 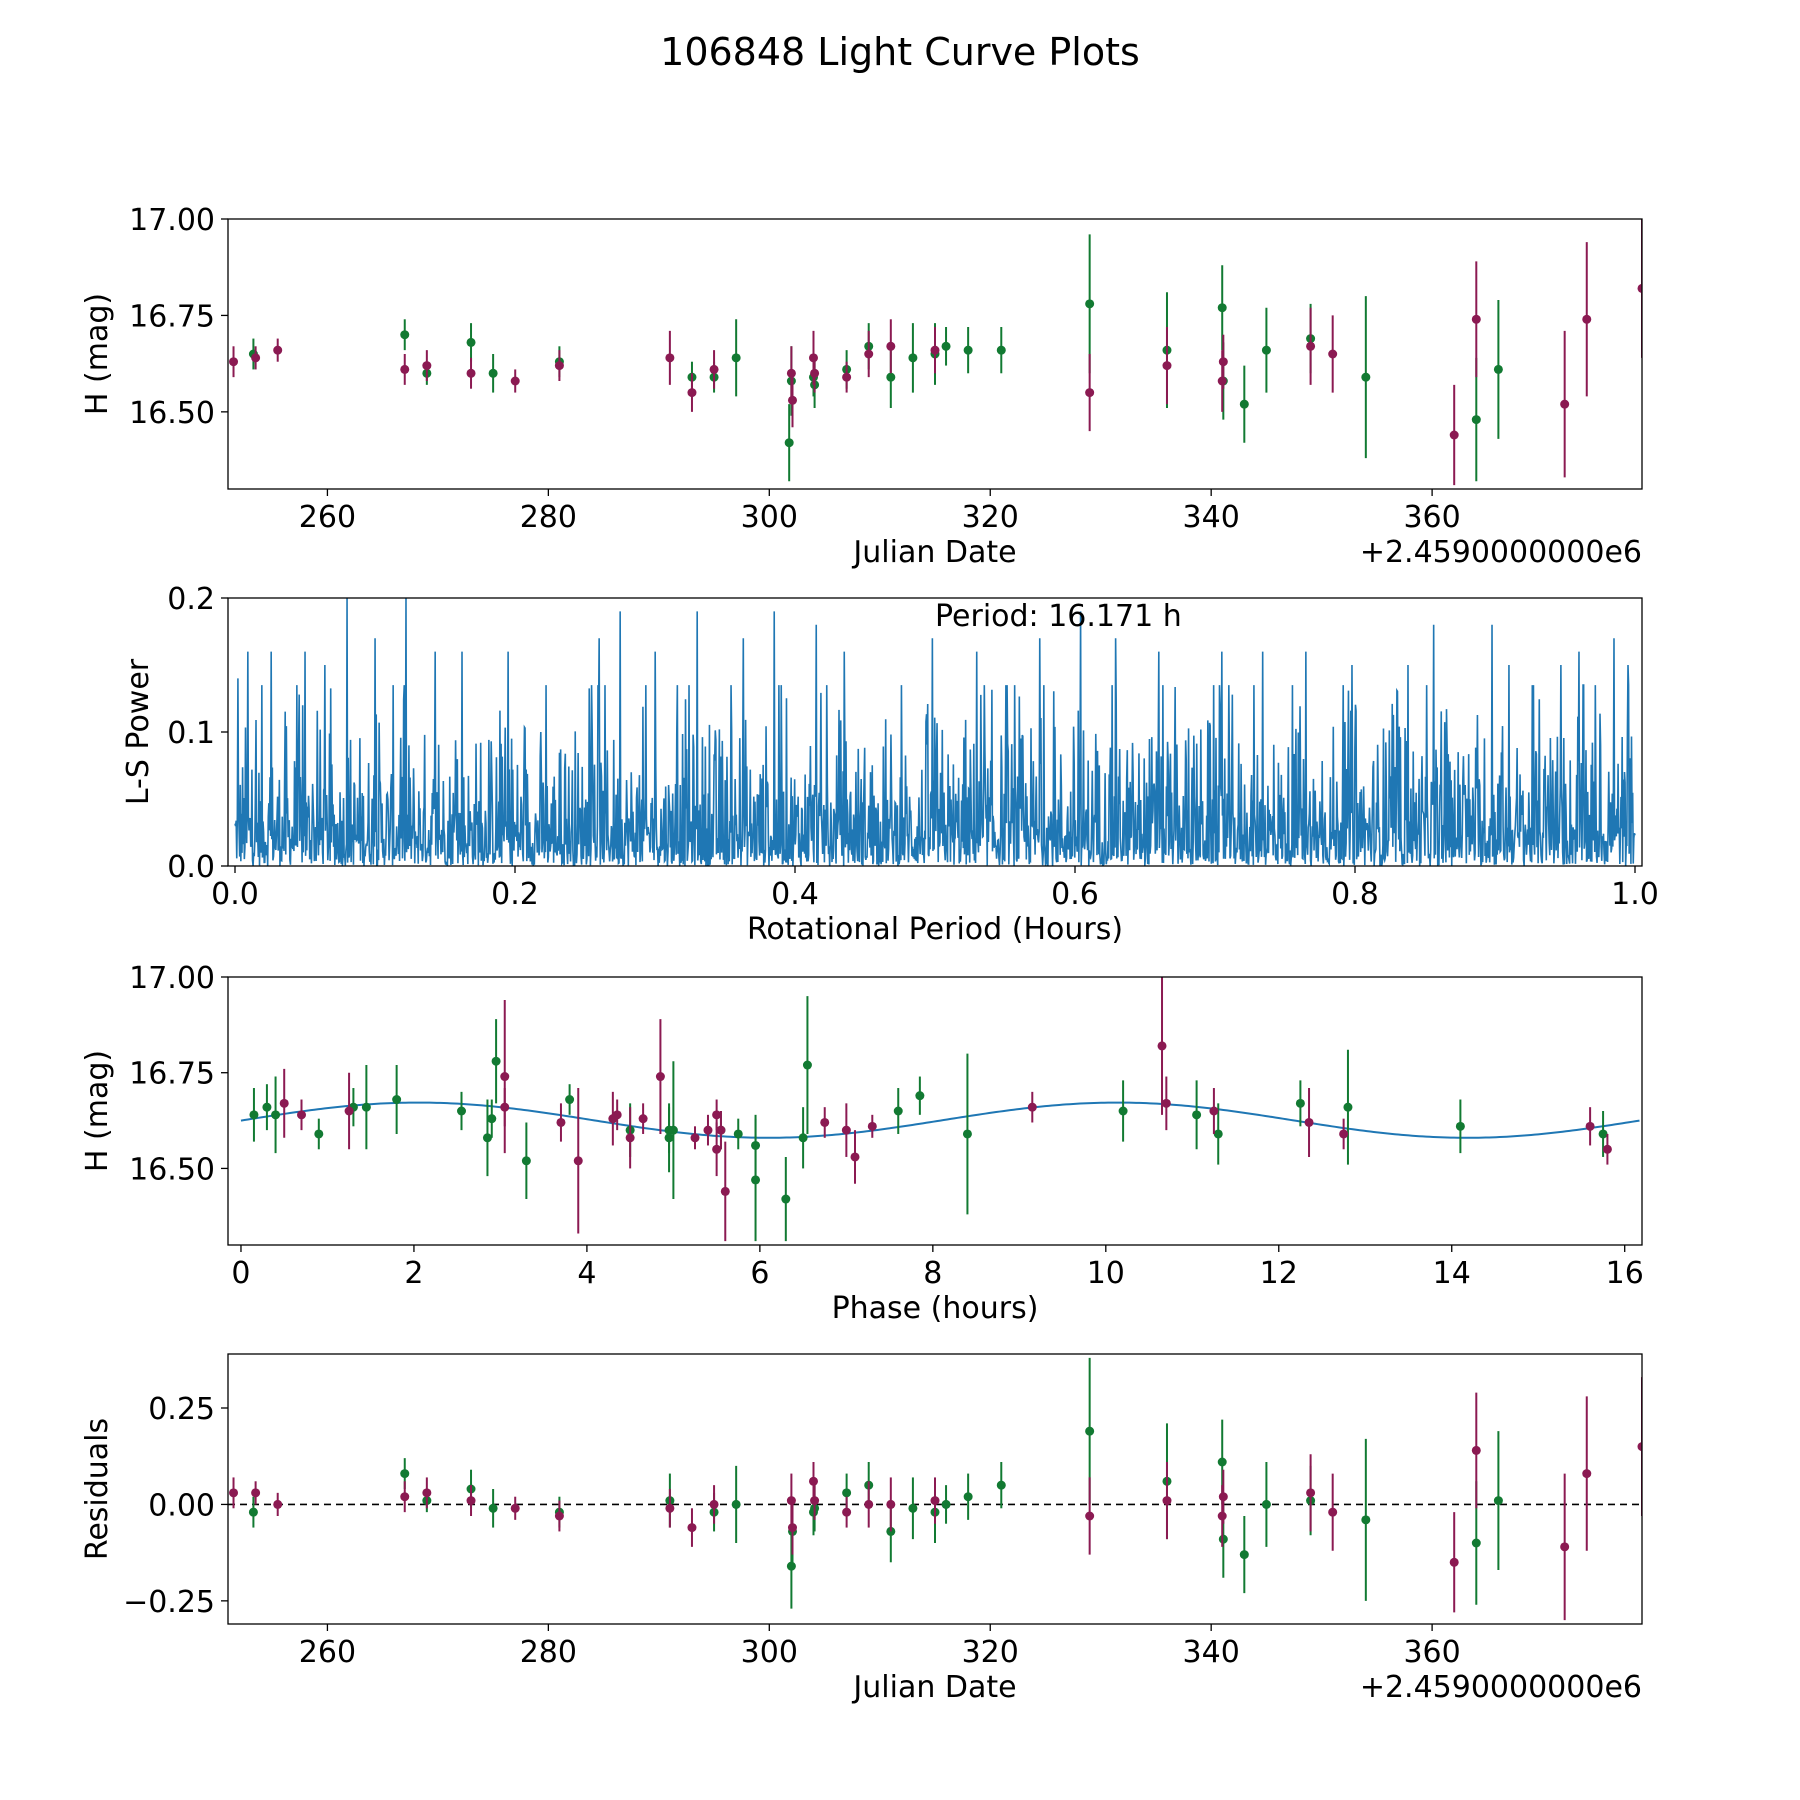 What do you see at coordinates (235, 894) in the screenshot?
I see `x-tick-label: 0.0` at bounding box center [235, 894].